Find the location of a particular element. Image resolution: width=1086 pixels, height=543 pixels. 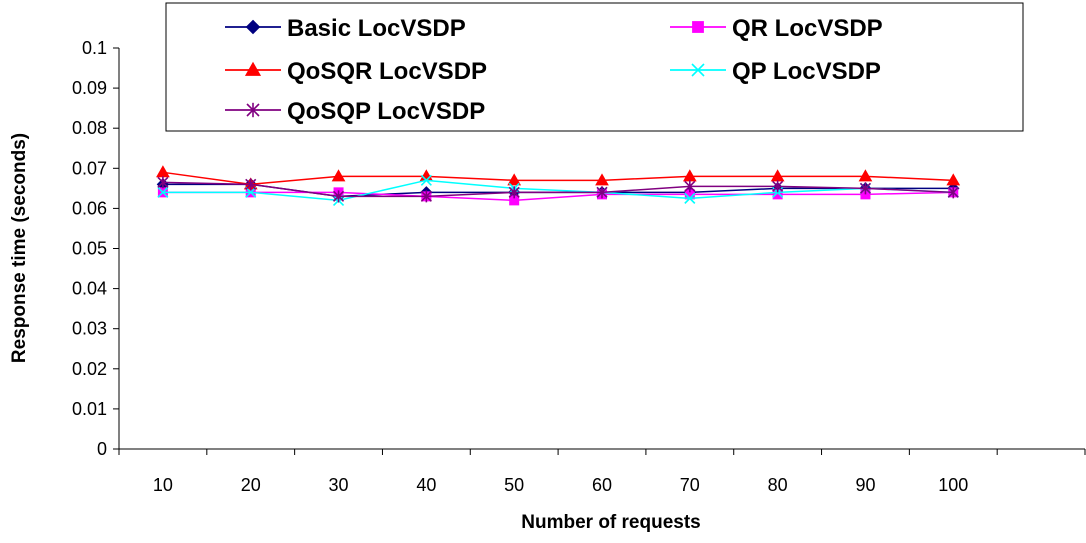

y-tick-labels: 0 0.01 0.02 0.03 0.04 0.05 0.06 0.07 0.08 0.09 0.1 is located at coordinates (89, 248).